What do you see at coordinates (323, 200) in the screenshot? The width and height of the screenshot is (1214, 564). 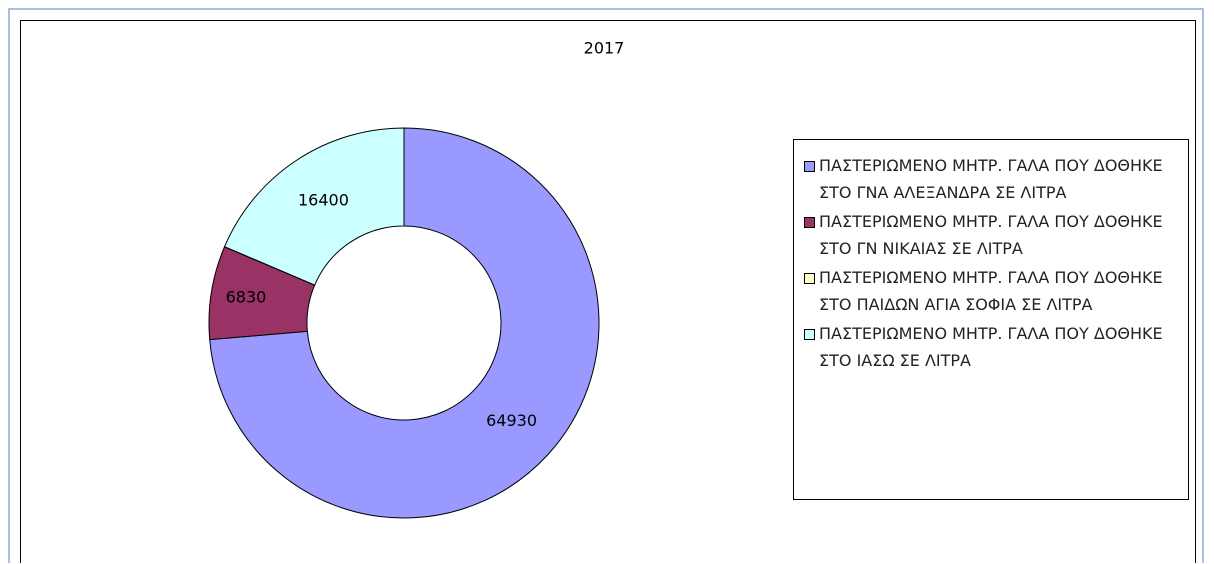 I see `data-label: 16400` at bounding box center [323, 200].